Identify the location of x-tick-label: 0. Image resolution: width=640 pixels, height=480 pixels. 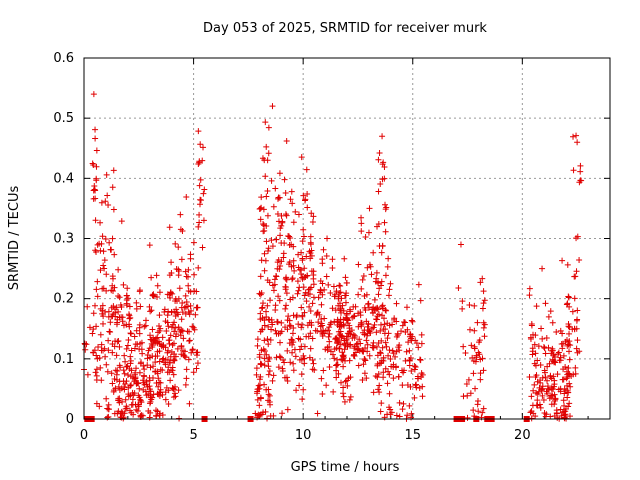
(84, 435).